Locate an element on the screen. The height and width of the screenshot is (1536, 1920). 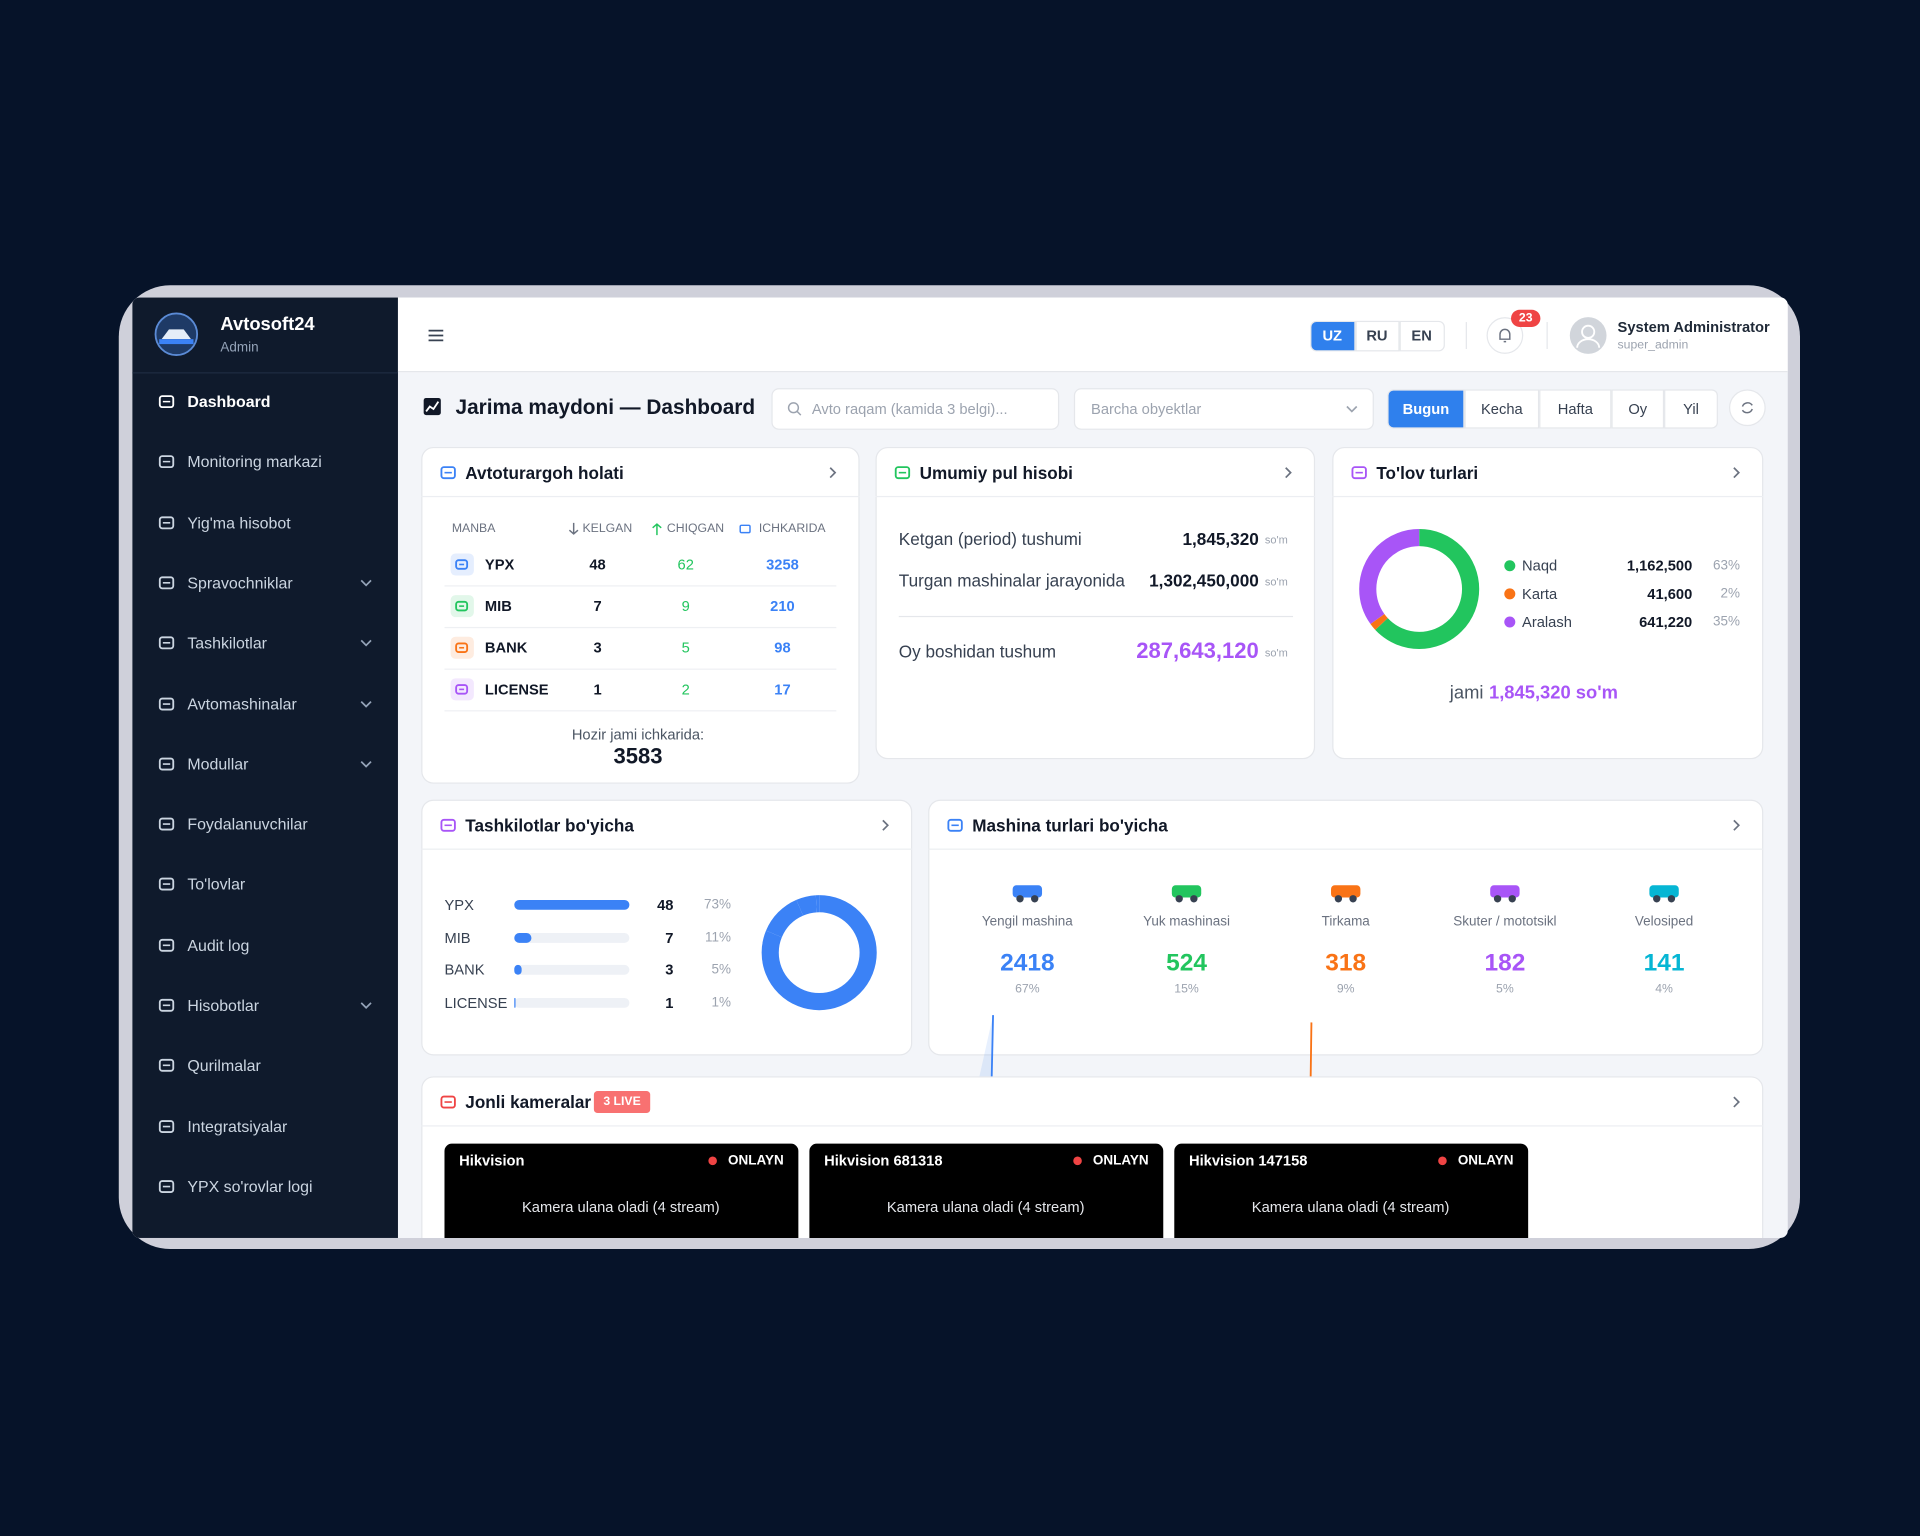
nav-label: Audit log is located at coordinates (218, 945).